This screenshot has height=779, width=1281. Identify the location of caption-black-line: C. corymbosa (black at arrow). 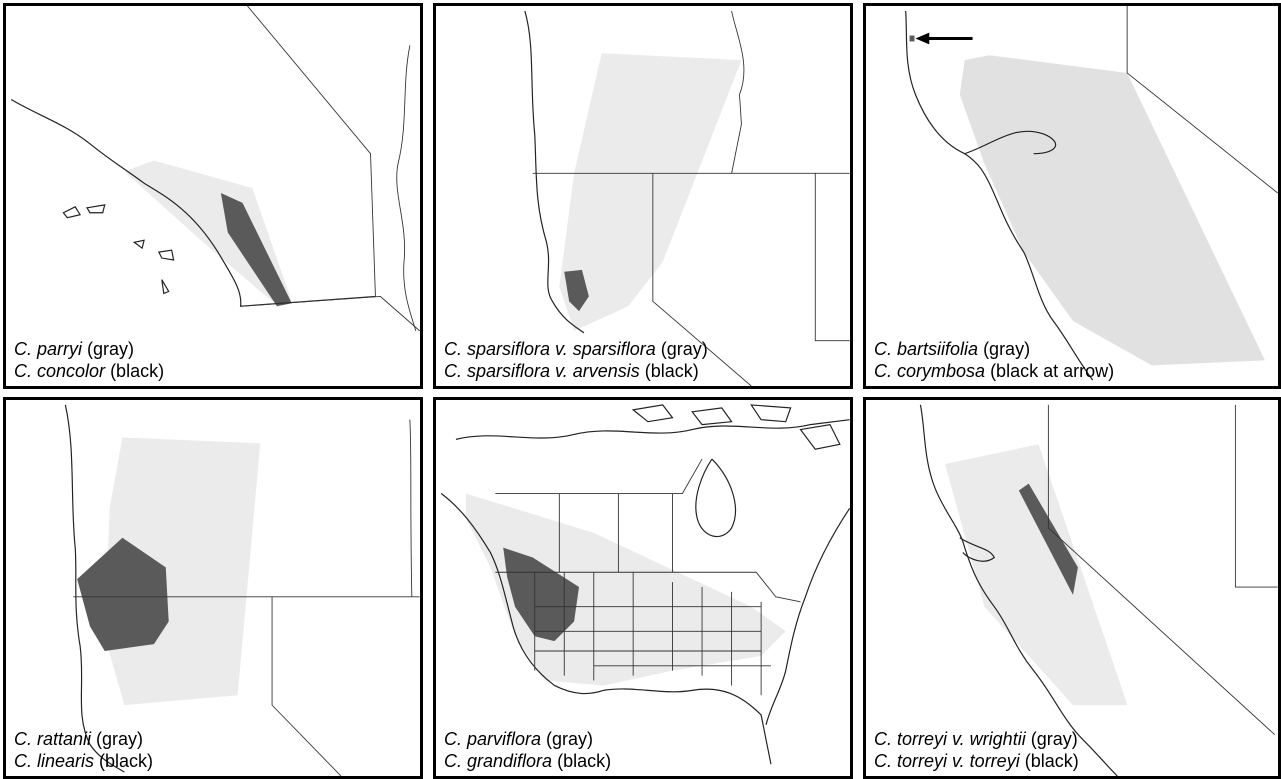
(994, 371).